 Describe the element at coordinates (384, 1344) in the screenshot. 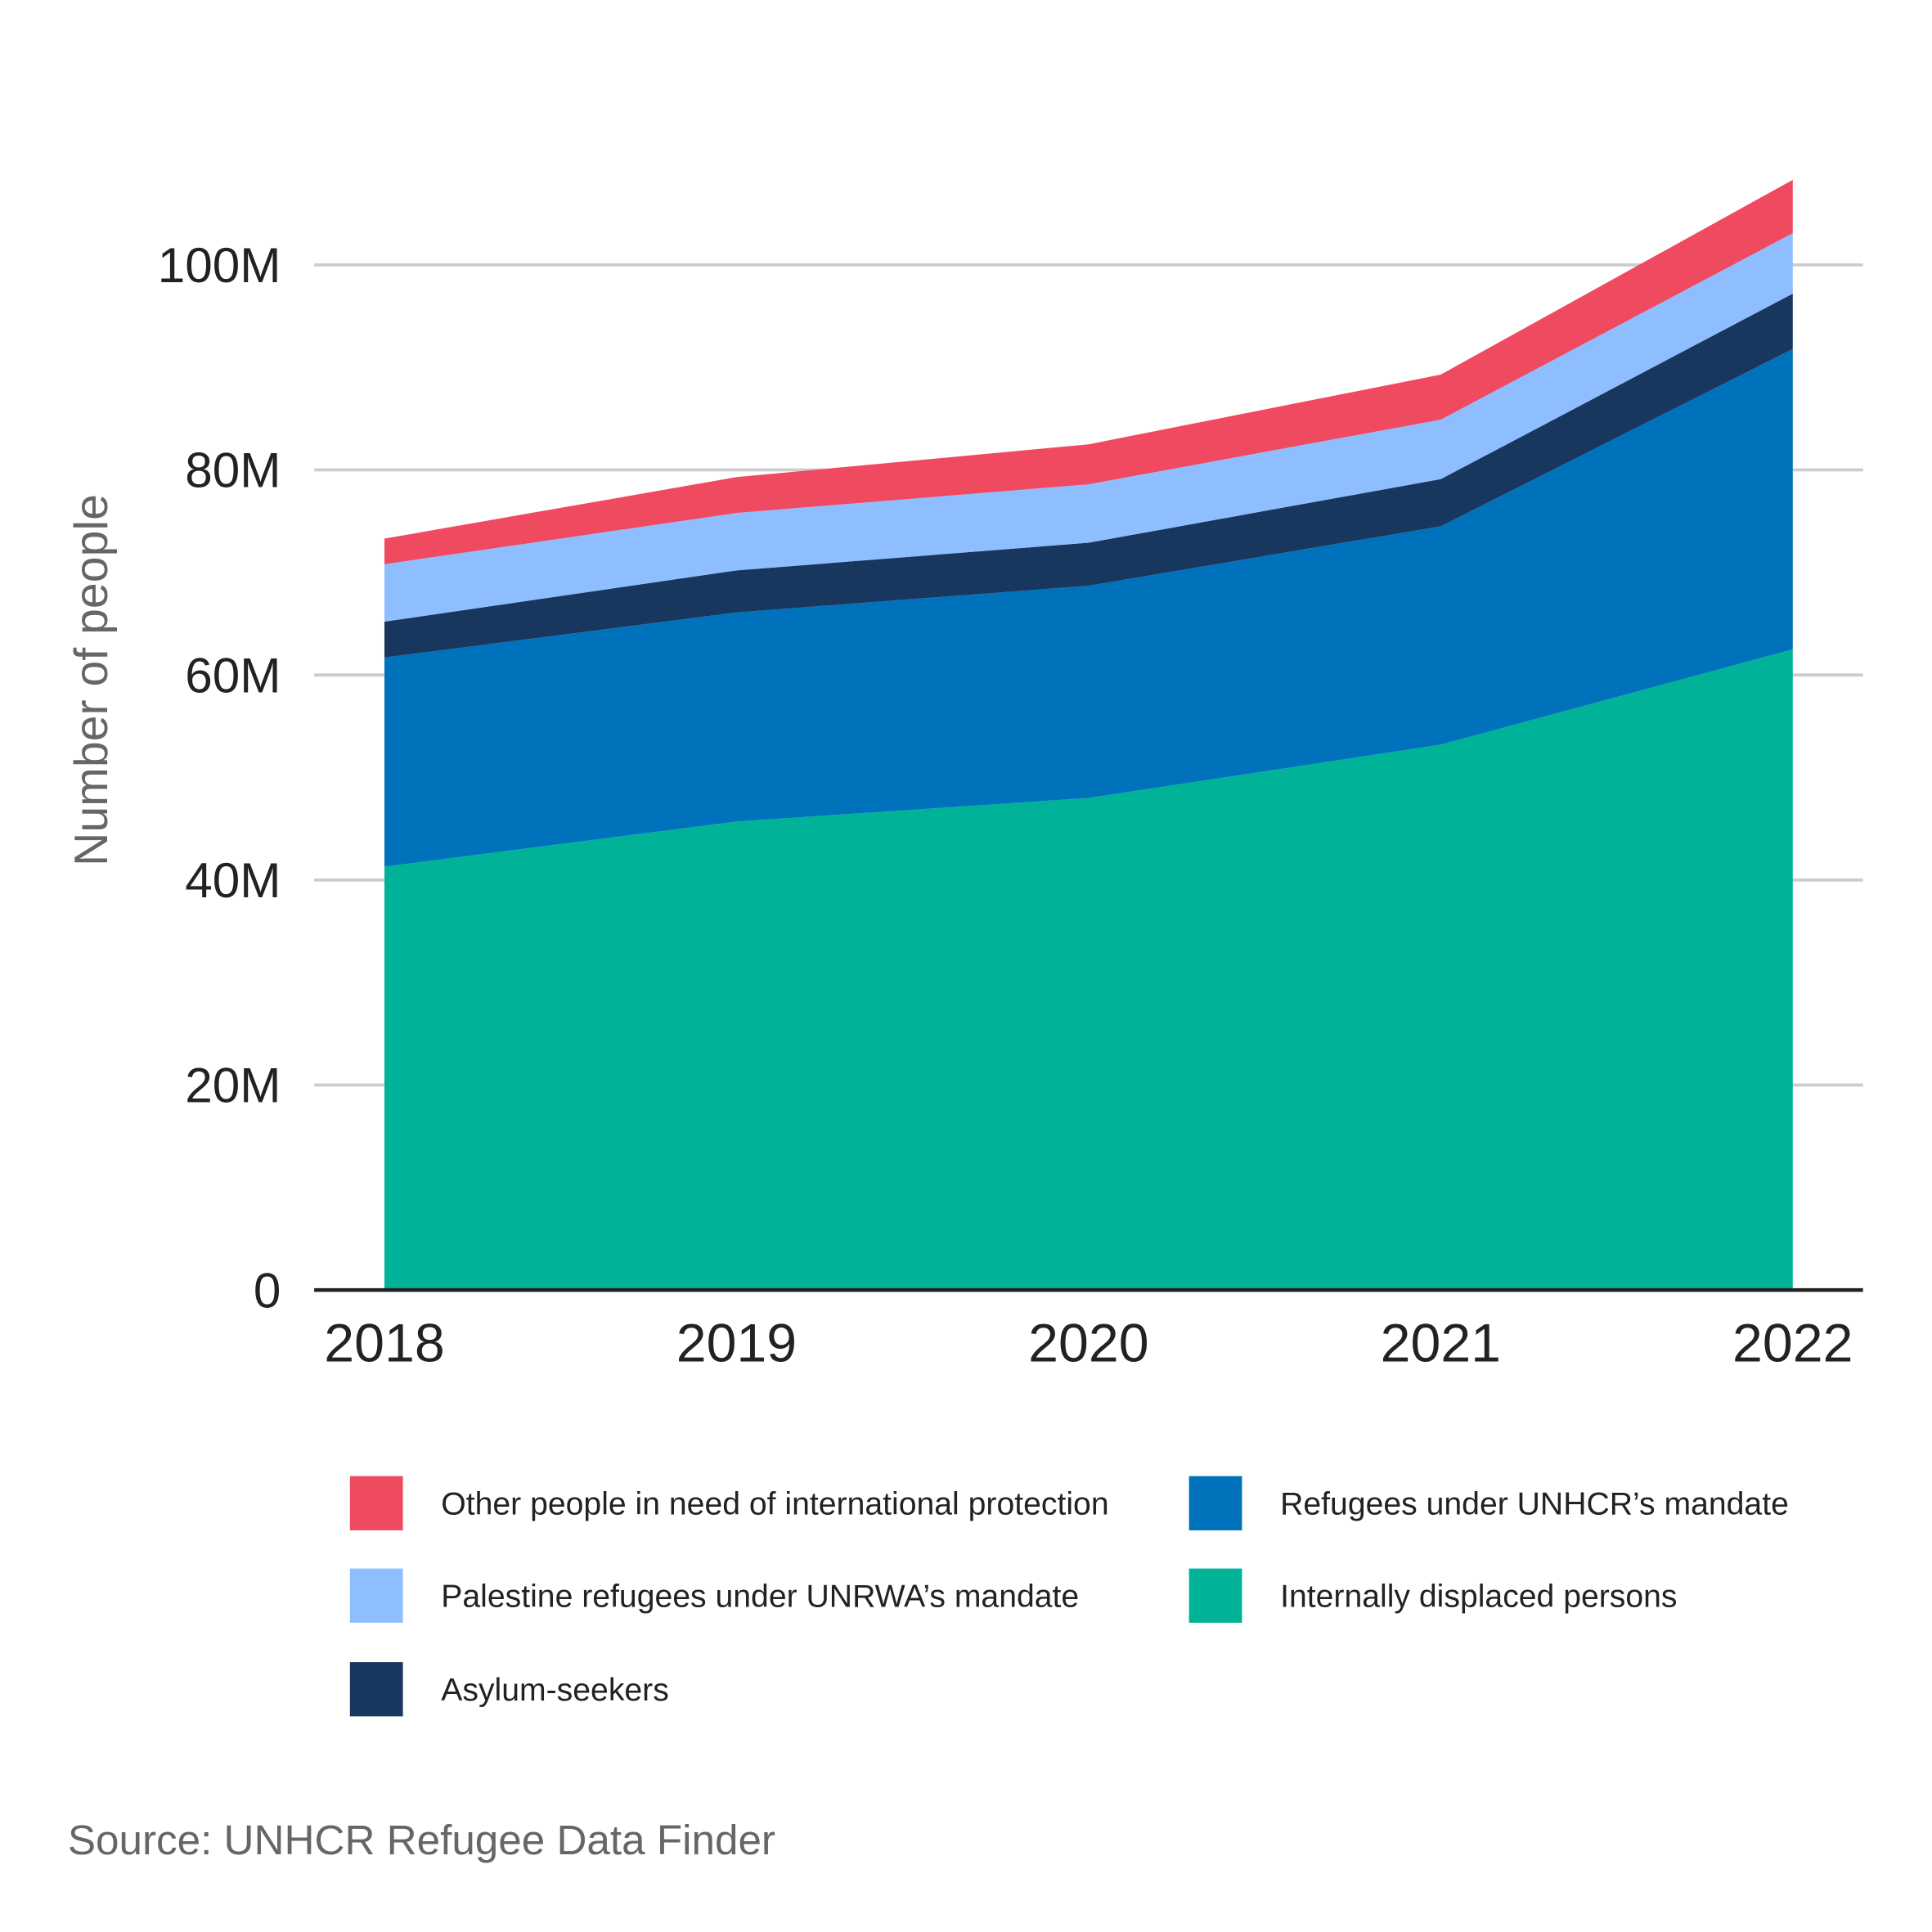

I see `x-tick-label: 2018` at that location.